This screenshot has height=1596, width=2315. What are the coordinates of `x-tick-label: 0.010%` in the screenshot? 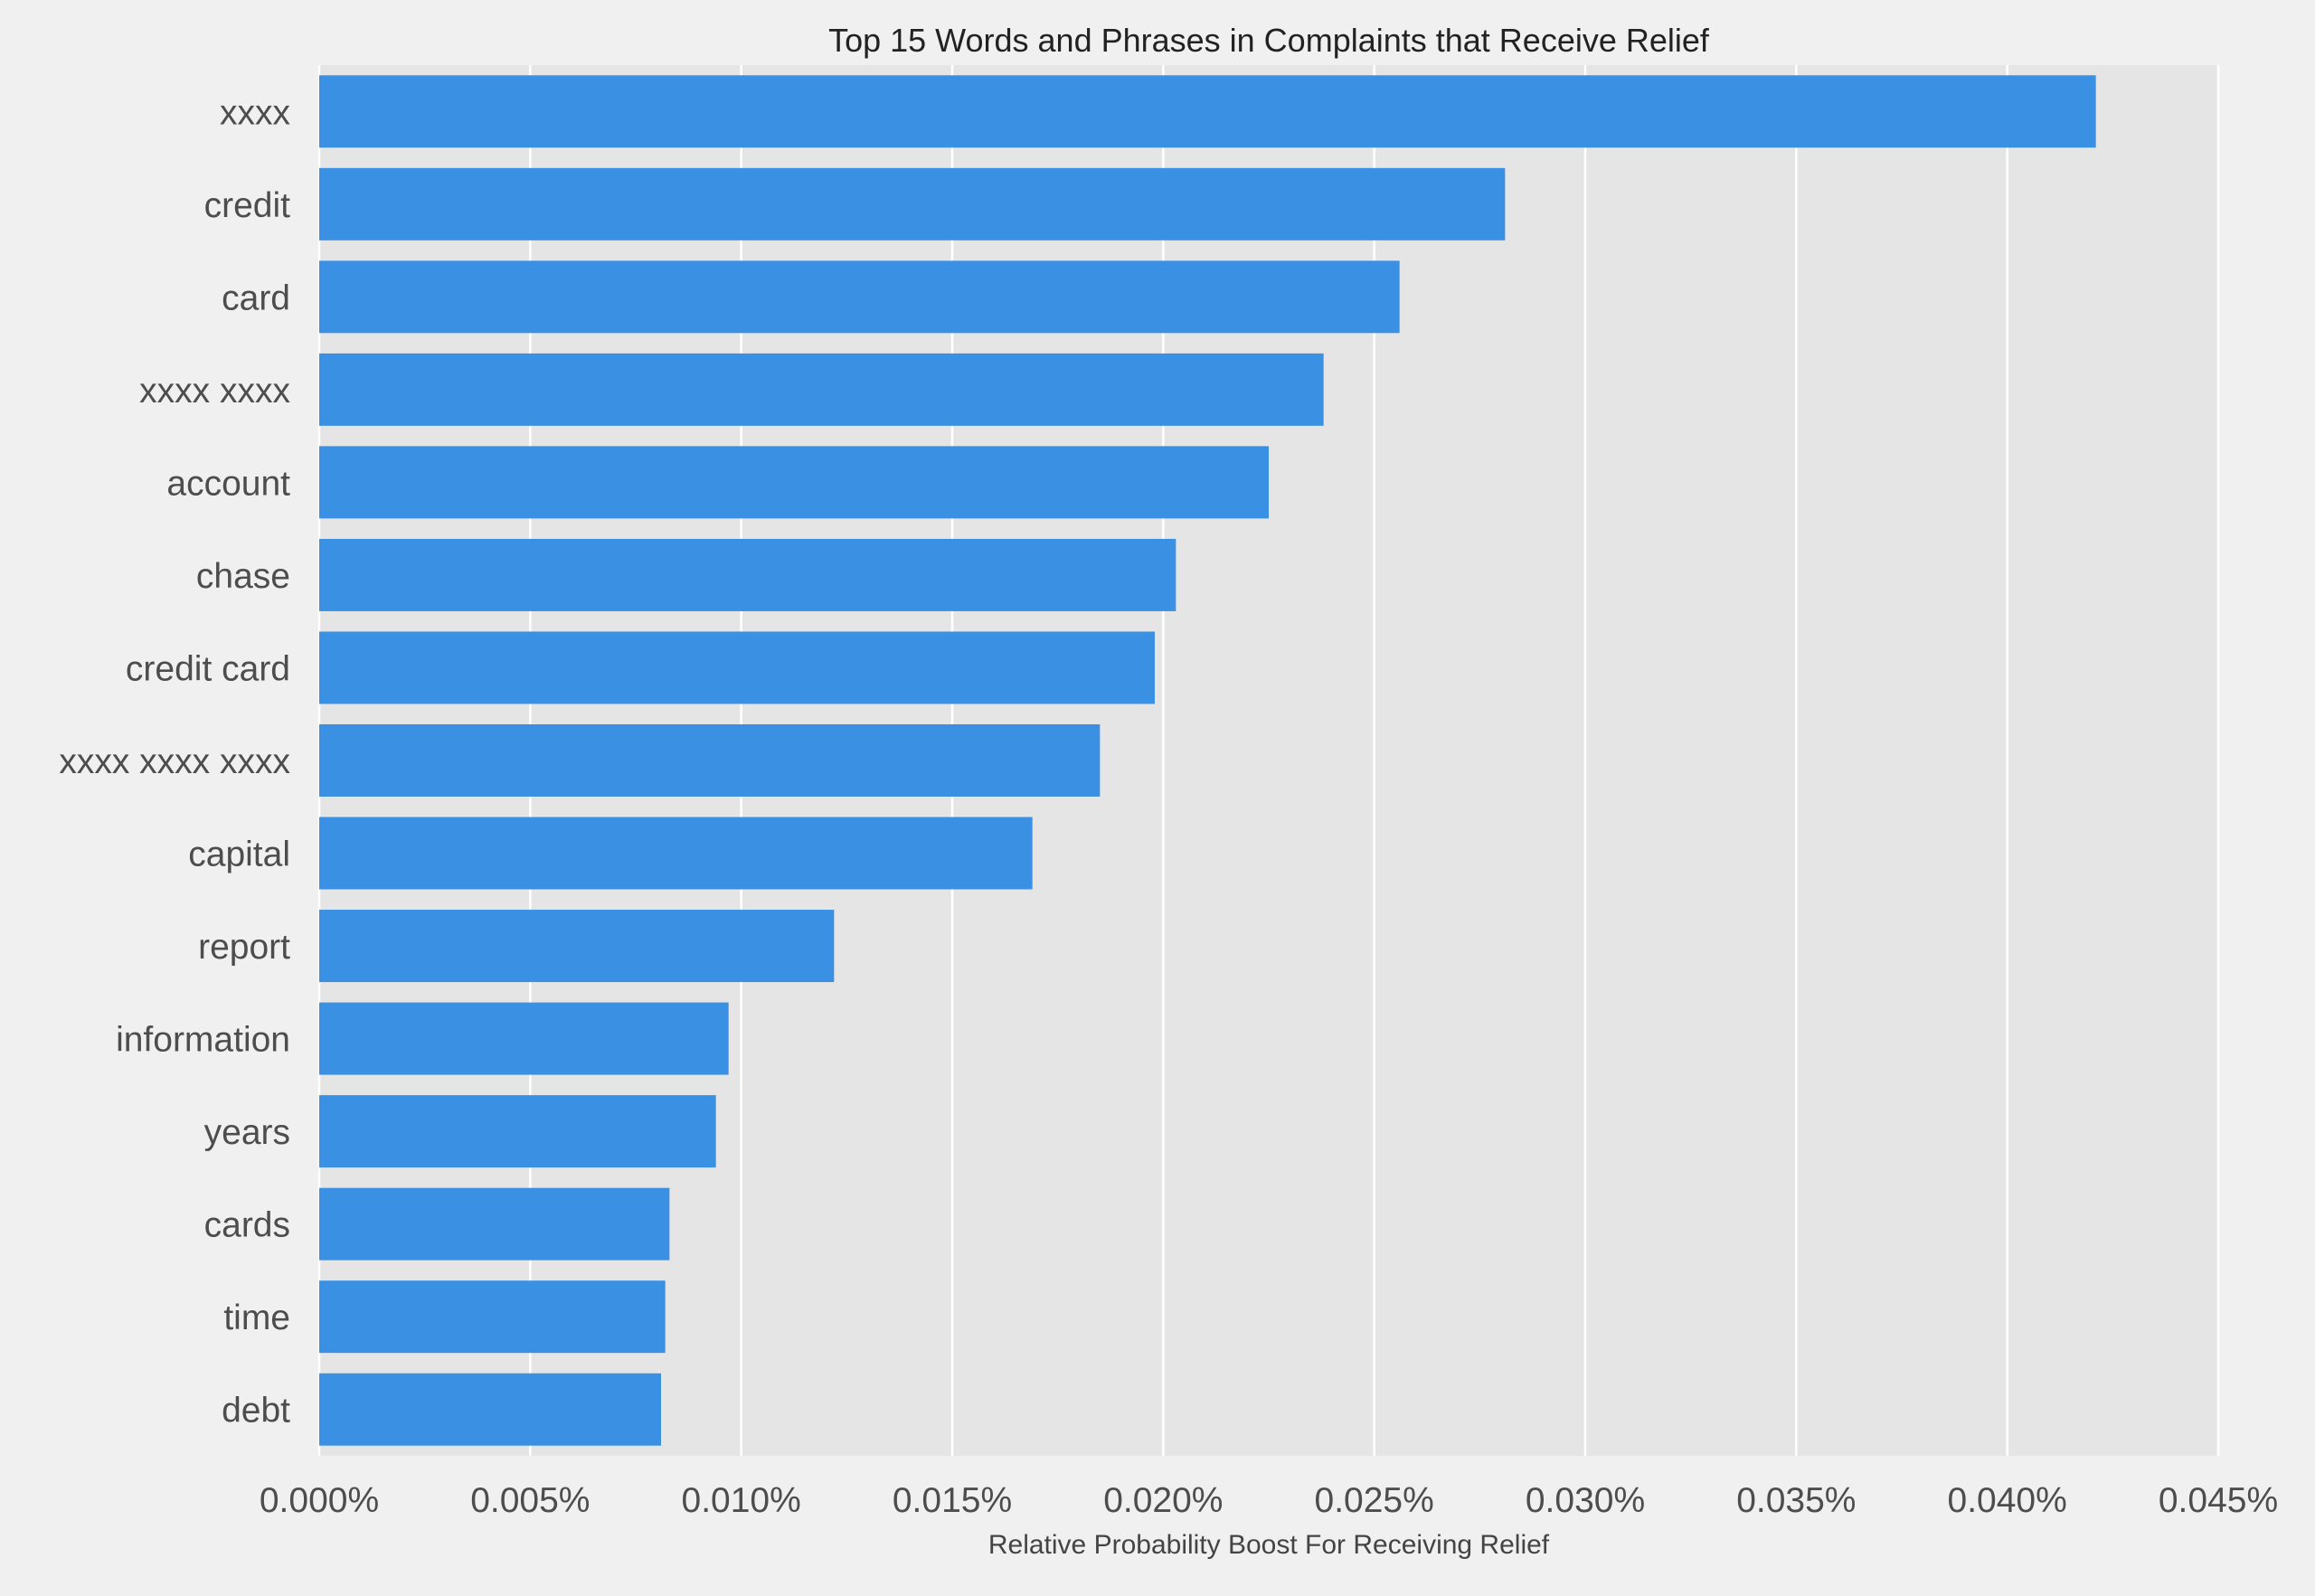 It's located at (741, 1500).